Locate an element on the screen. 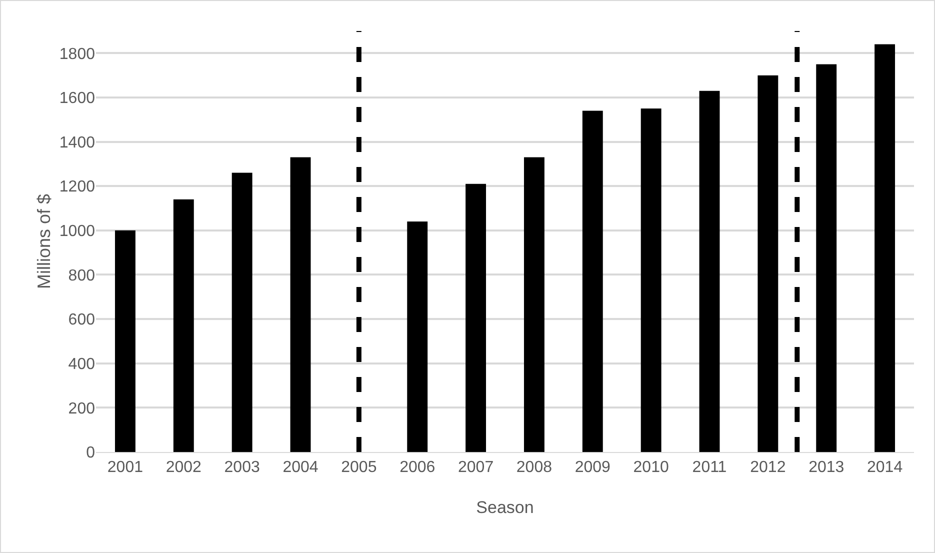 Image resolution: width=935 pixels, height=553 pixels. x-tick-label: 2001 is located at coordinates (125, 467).